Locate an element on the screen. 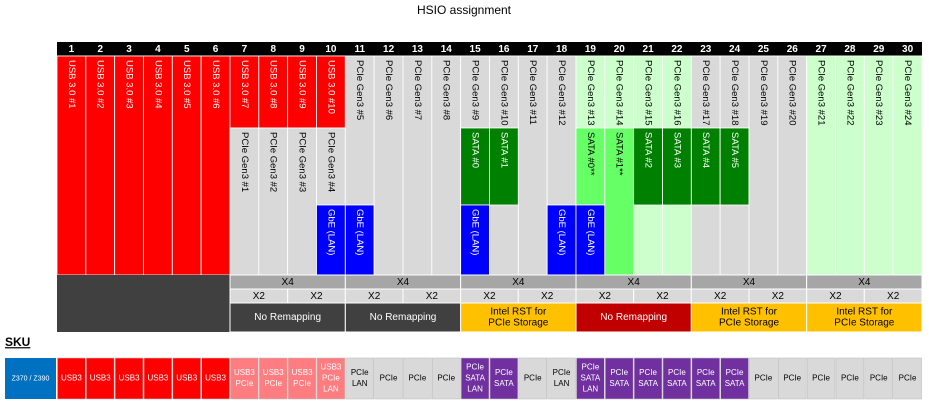  cell-label: PCIe Gen3 #3 is located at coordinates (302, 162).